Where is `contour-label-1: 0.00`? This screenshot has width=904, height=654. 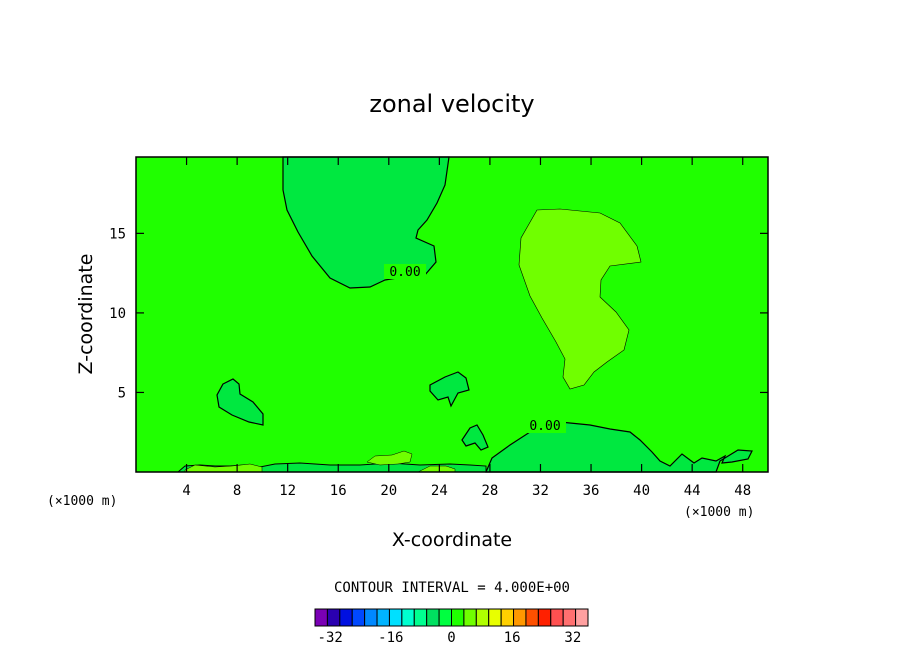 contour-label-1: 0.00 is located at coordinates (404, 272).